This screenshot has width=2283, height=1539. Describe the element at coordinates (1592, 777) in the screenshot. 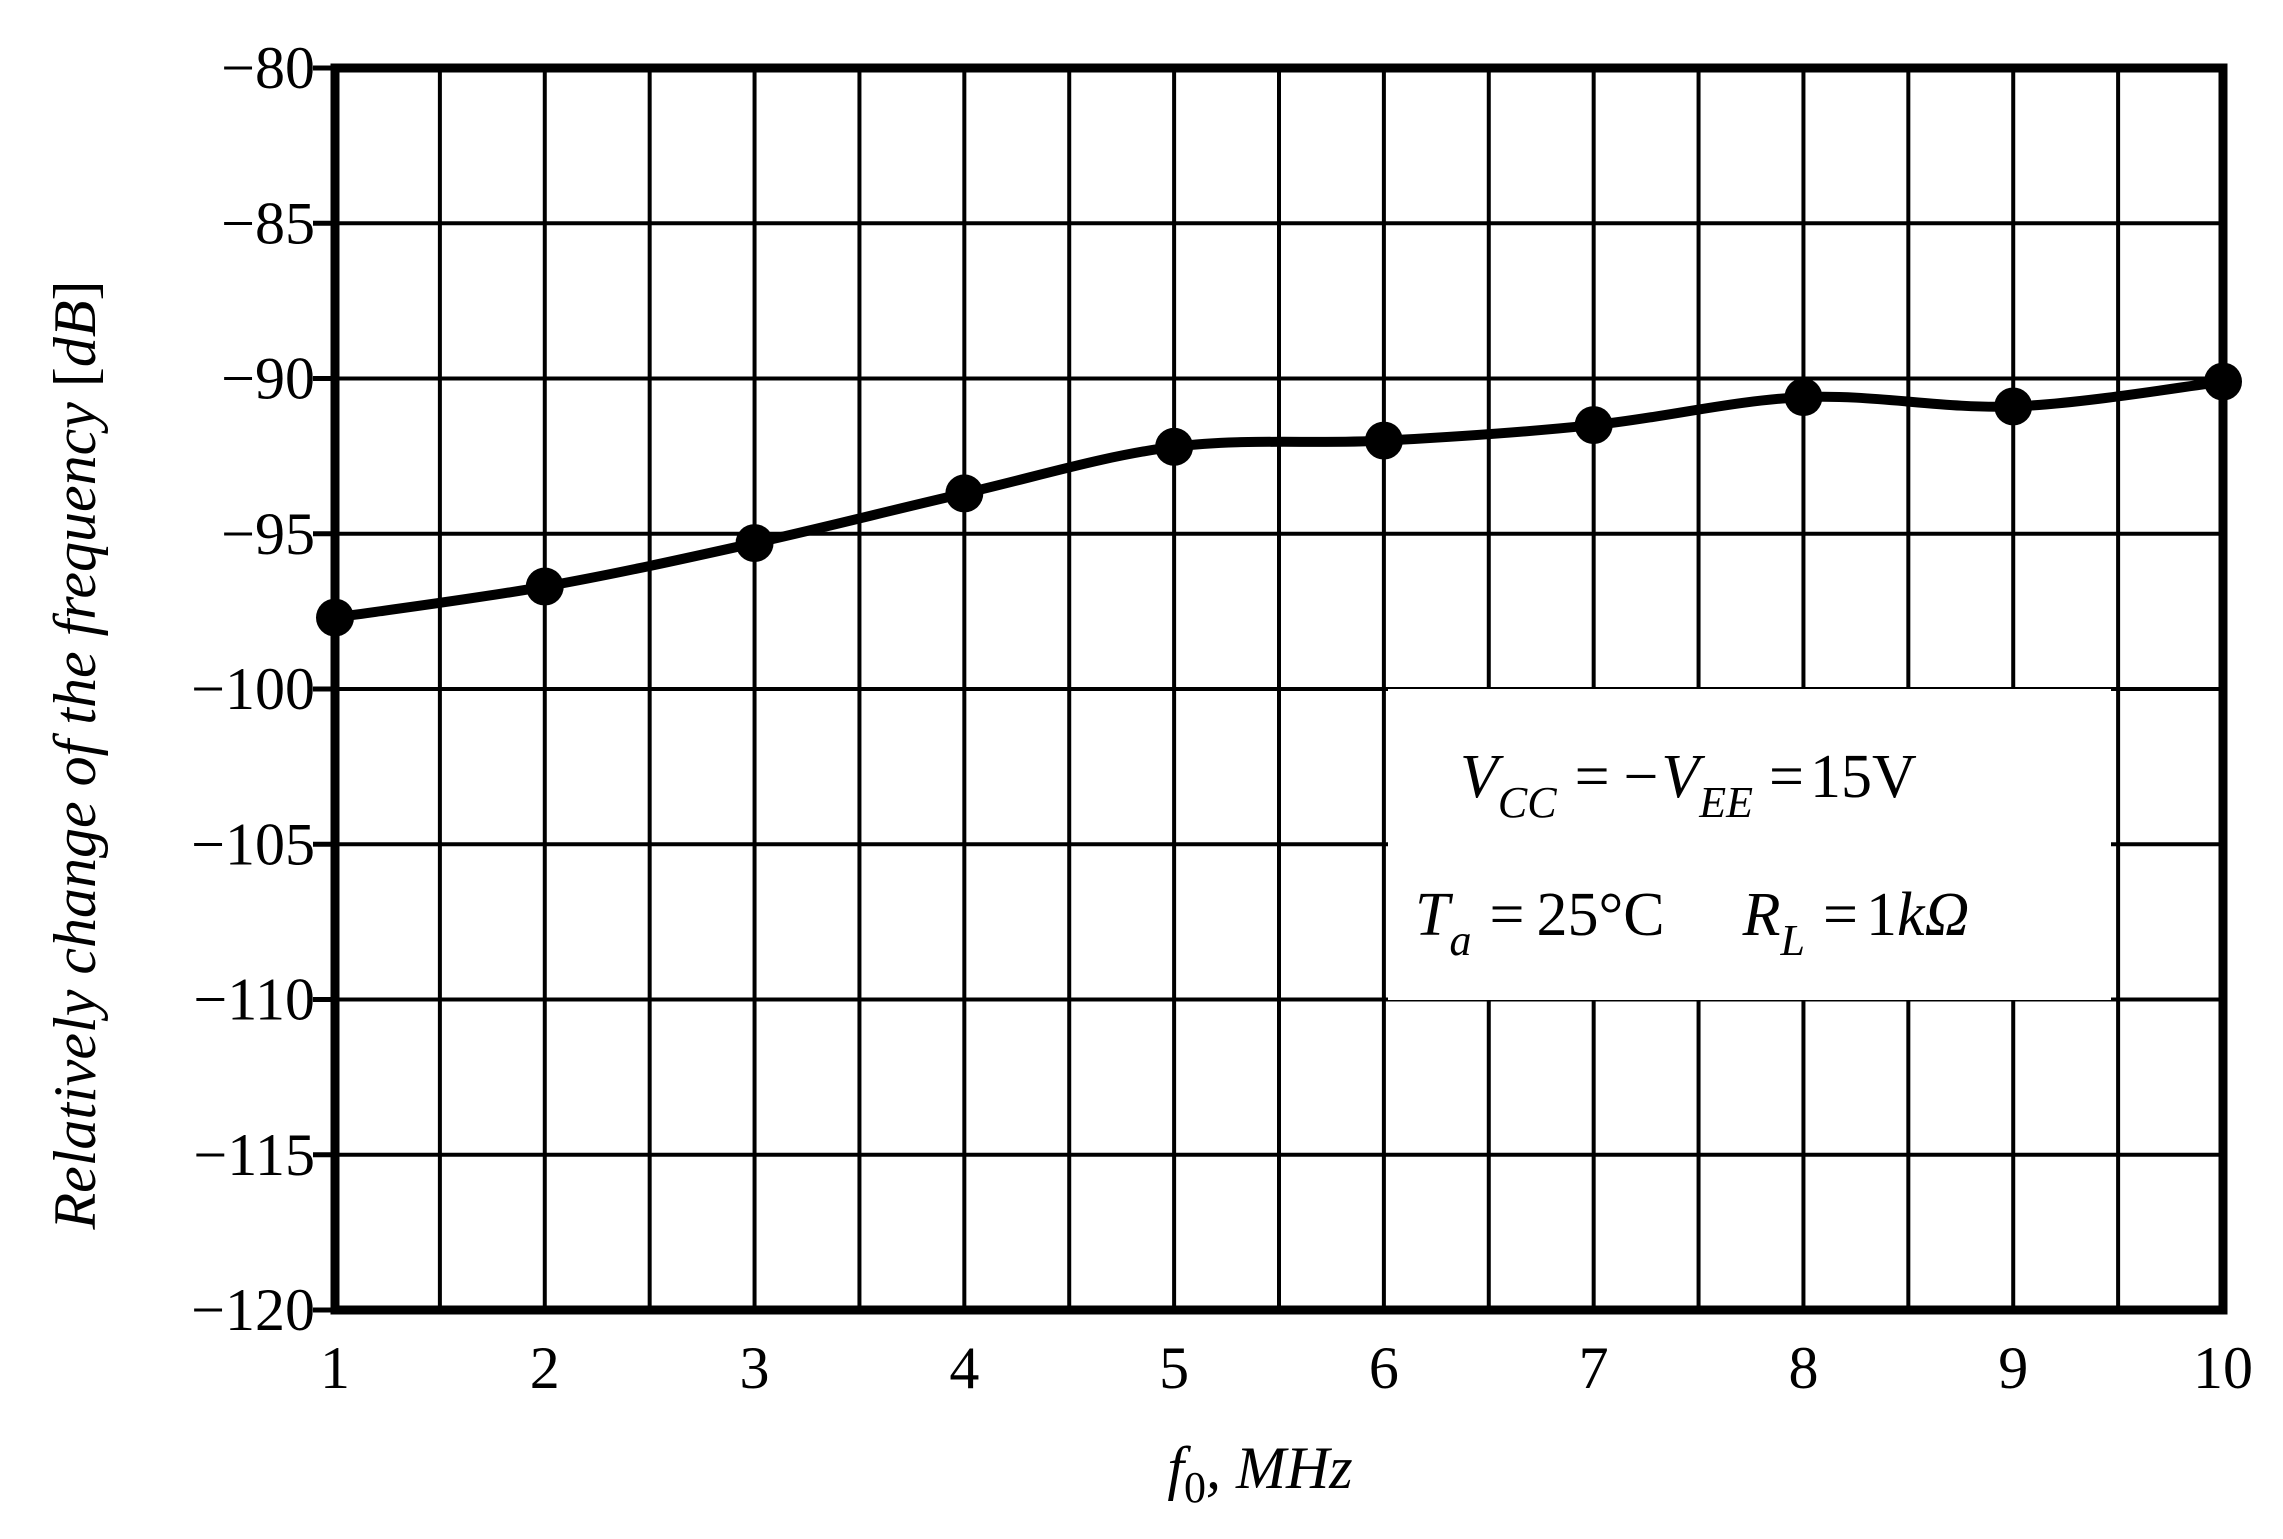

I see `annotation-equals-1: =` at that location.